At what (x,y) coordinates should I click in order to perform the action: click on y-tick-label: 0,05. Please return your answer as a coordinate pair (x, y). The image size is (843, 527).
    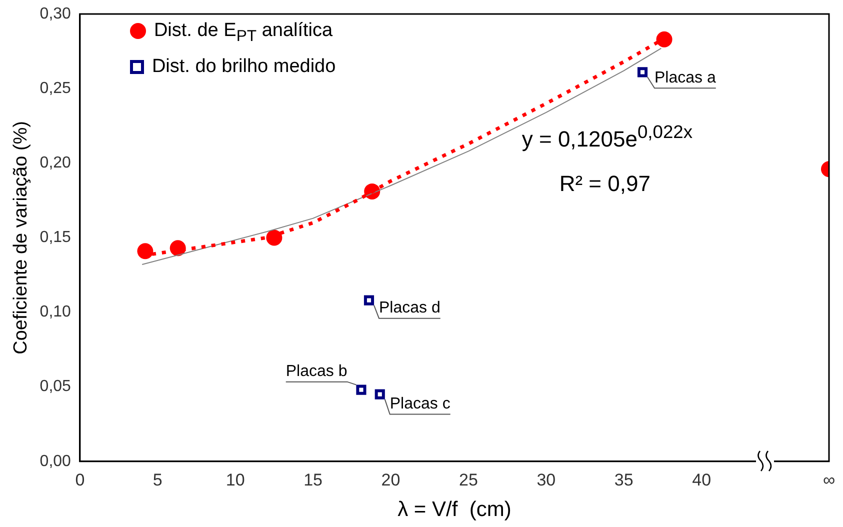
    Looking at the image, I should click on (56, 387).